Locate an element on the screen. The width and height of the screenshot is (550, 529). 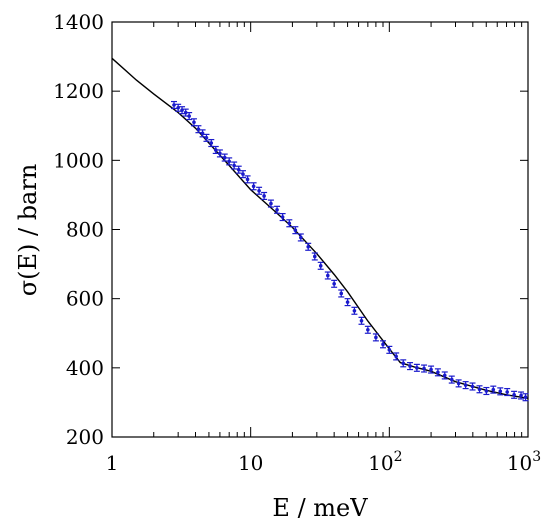
y-axis-title: σ(E) / barn is located at coordinates (28, 230).